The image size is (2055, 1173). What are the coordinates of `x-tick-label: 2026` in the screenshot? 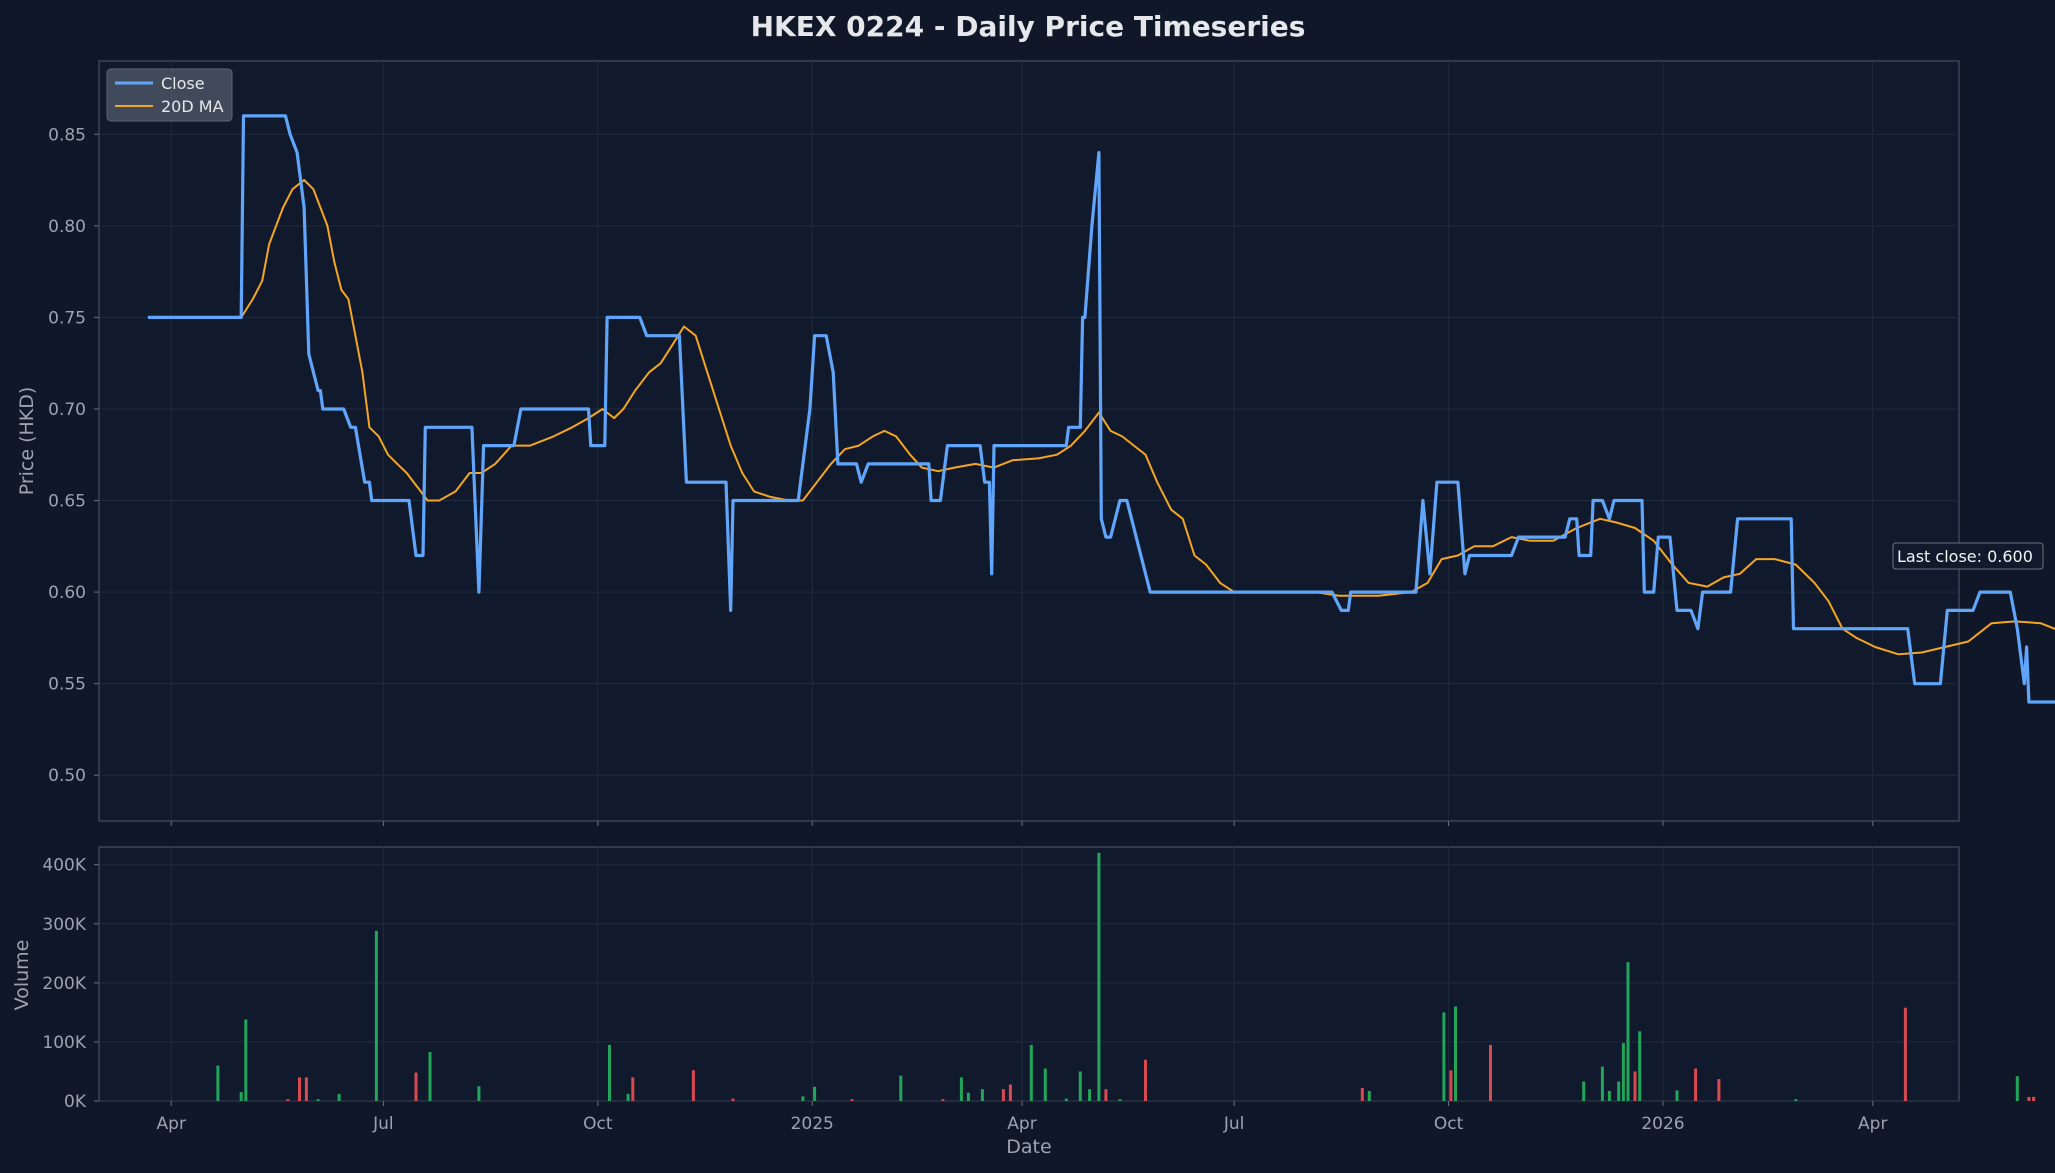 It's located at (1662, 1124).